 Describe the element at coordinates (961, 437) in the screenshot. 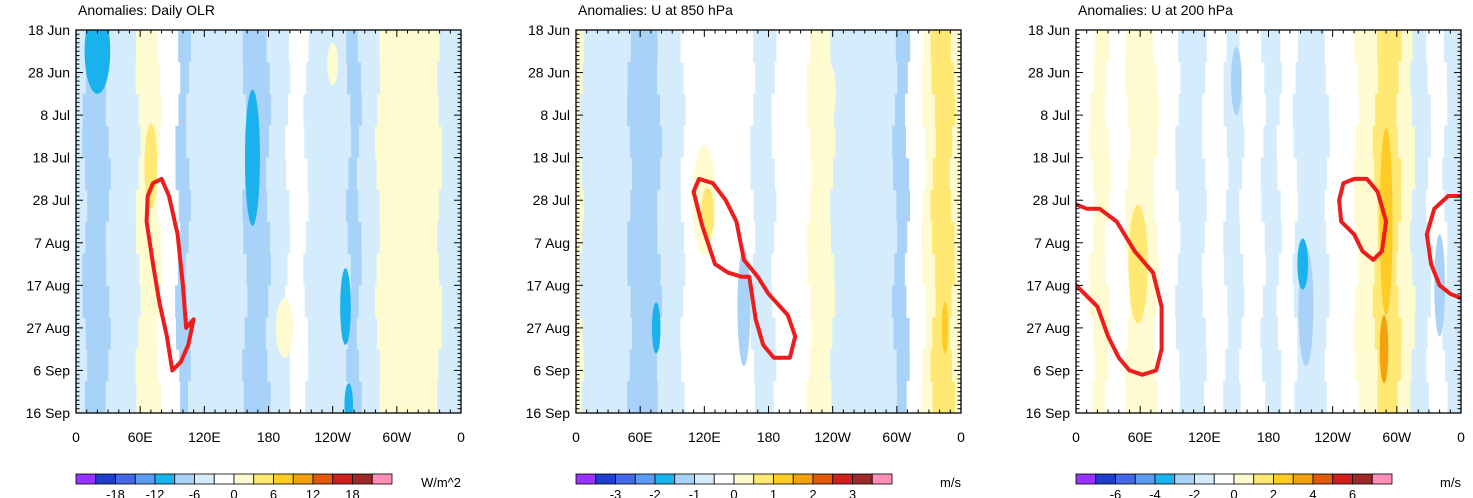

I see `x-tick-label: 0` at that location.